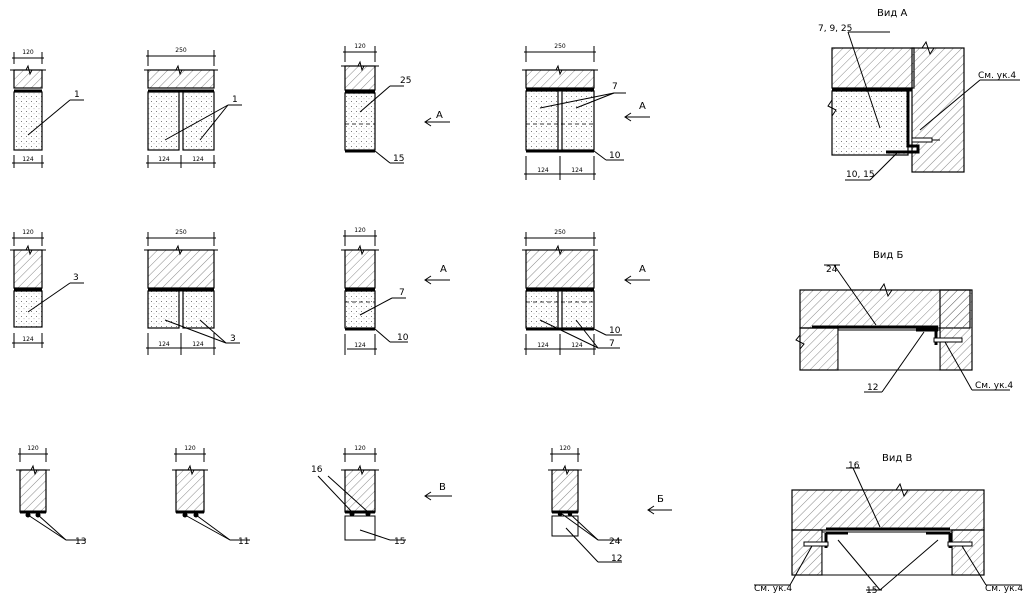 The width and height of the screenshot is (1024, 613). I want to click on label-7-9-25: 7, 9, 25, so click(835, 29).